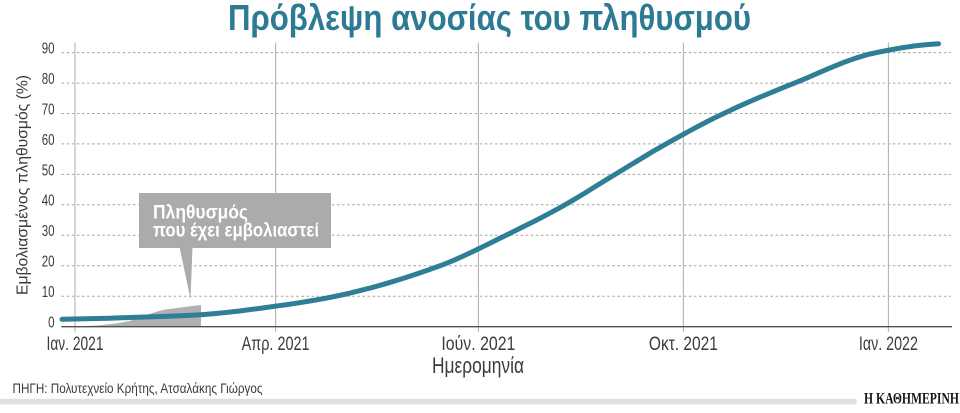  I want to click on svg-text: 50, so click(48, 170).